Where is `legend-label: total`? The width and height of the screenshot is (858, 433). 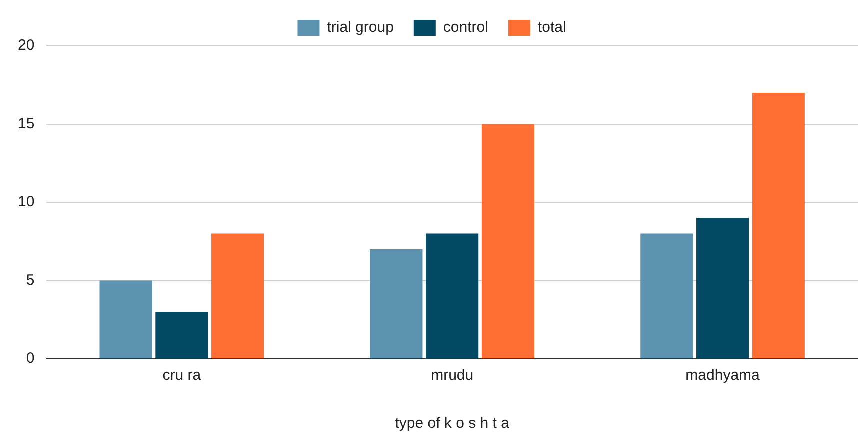
legend-label: total is located at coordinates (552, 27).